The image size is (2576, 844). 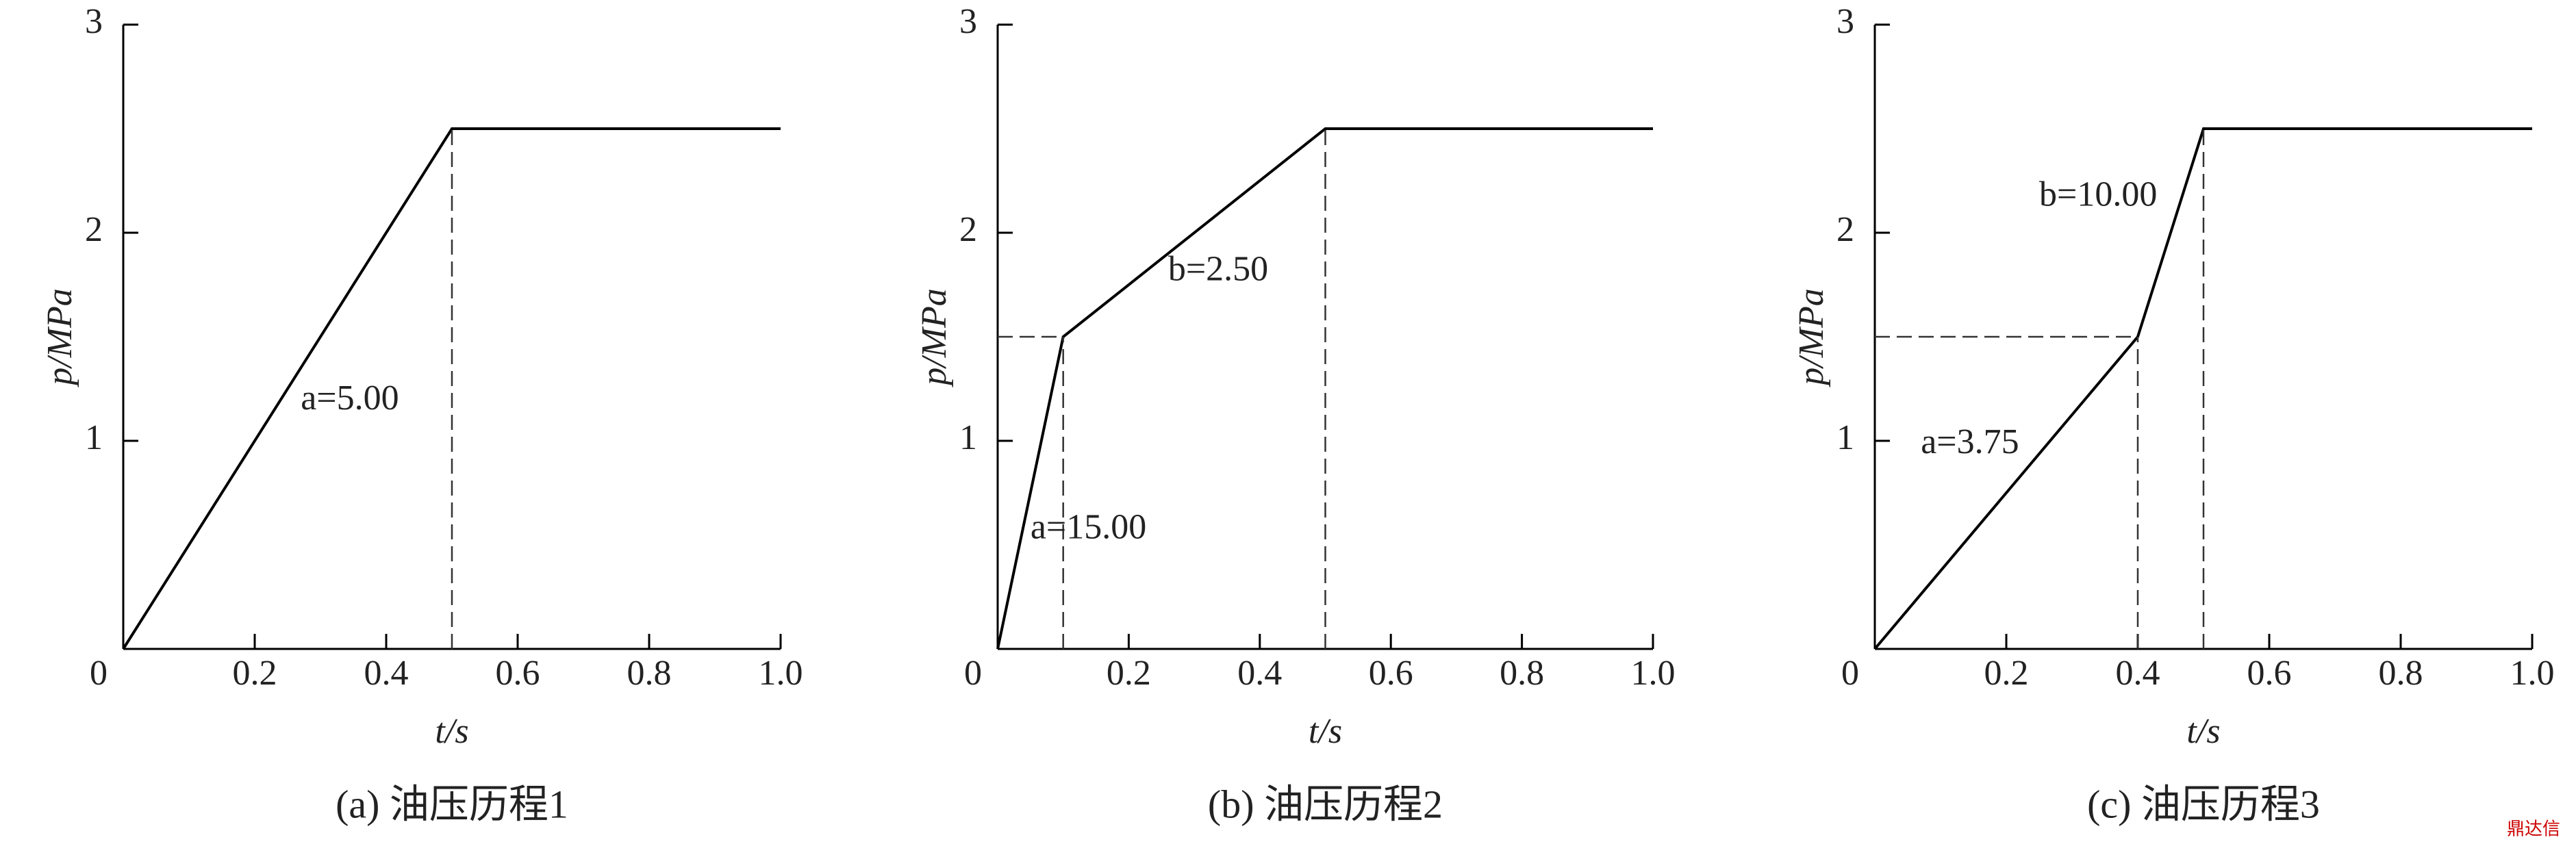 What do you see at coordinates (1088, 527) in the screenshot?
I see `annotation: a=15.00` at bounding box center [1088, 527].